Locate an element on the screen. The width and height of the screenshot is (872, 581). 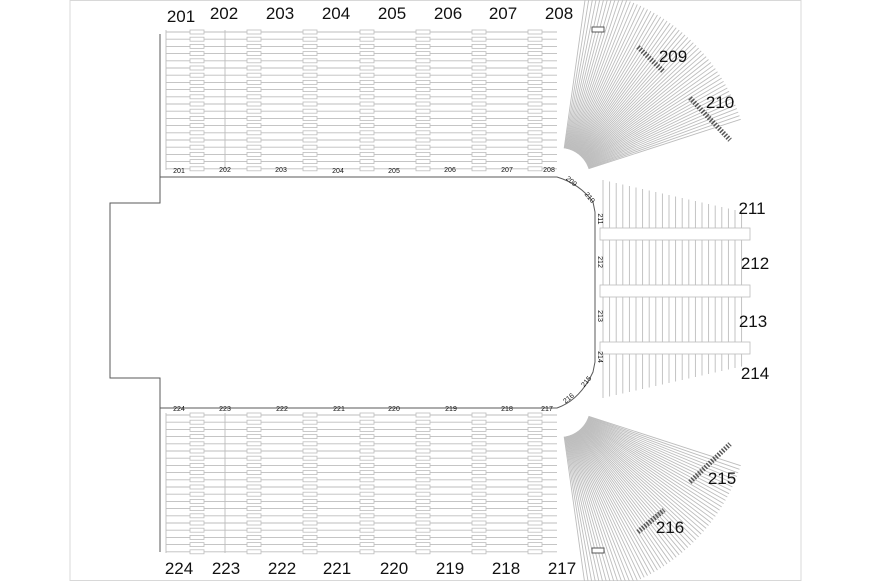
section-floor-label-218: 218 is located at coordinates (507, 409).